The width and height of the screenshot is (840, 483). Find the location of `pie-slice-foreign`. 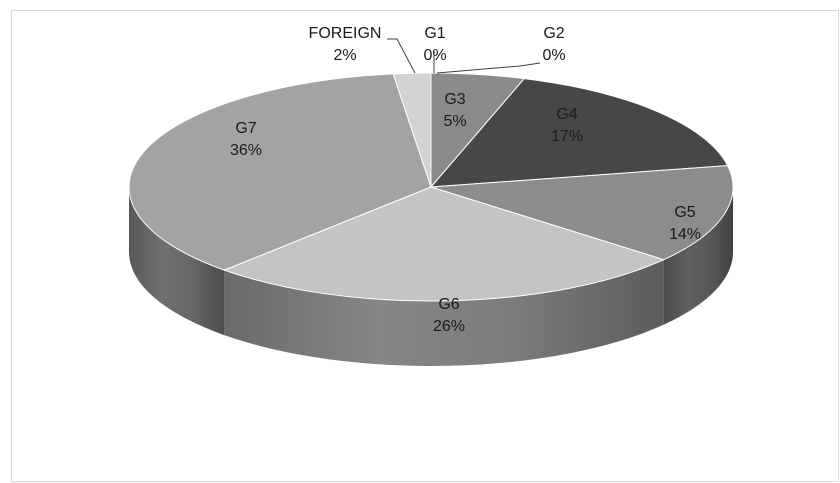

pie-slice-foreign is located at coordinates (412, 130).